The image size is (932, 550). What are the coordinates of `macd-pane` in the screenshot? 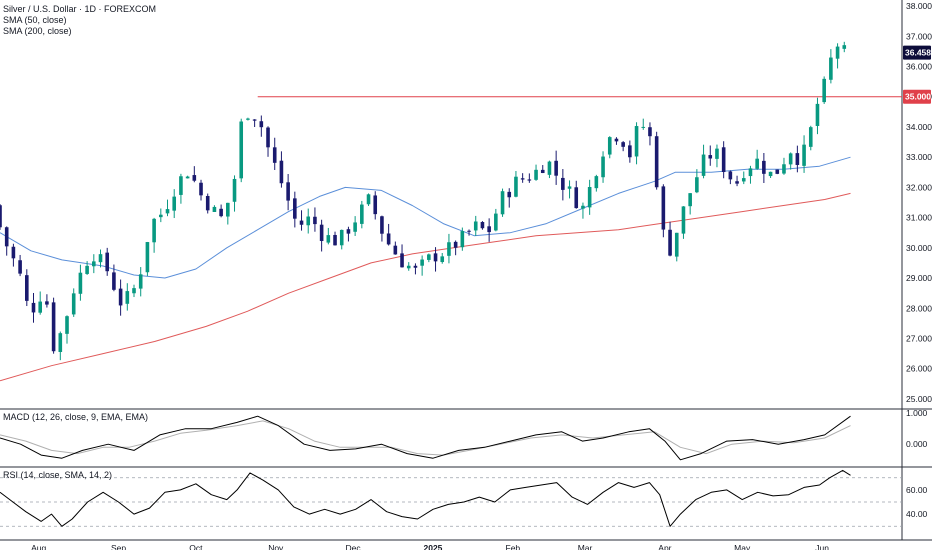 It's located at (425, 438).